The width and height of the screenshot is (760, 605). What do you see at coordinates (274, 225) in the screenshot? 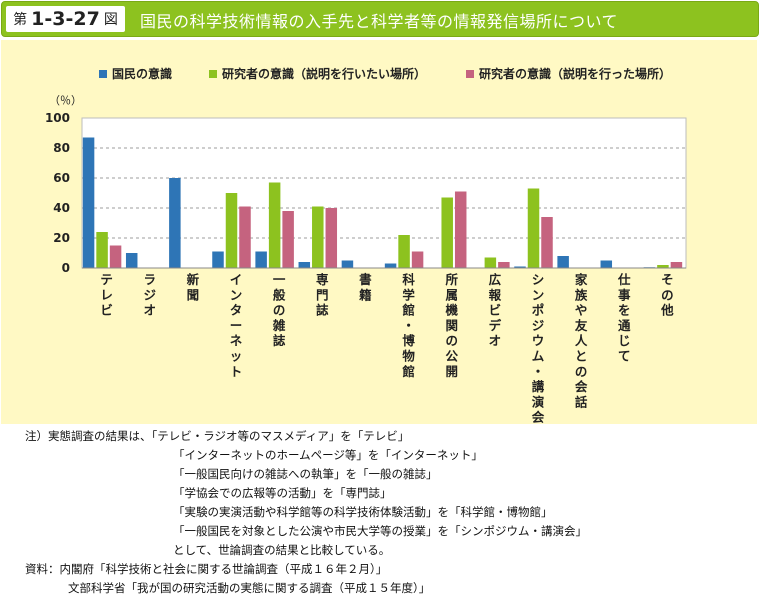
I see `bar-4-s1` at bounding box center [274, 225].